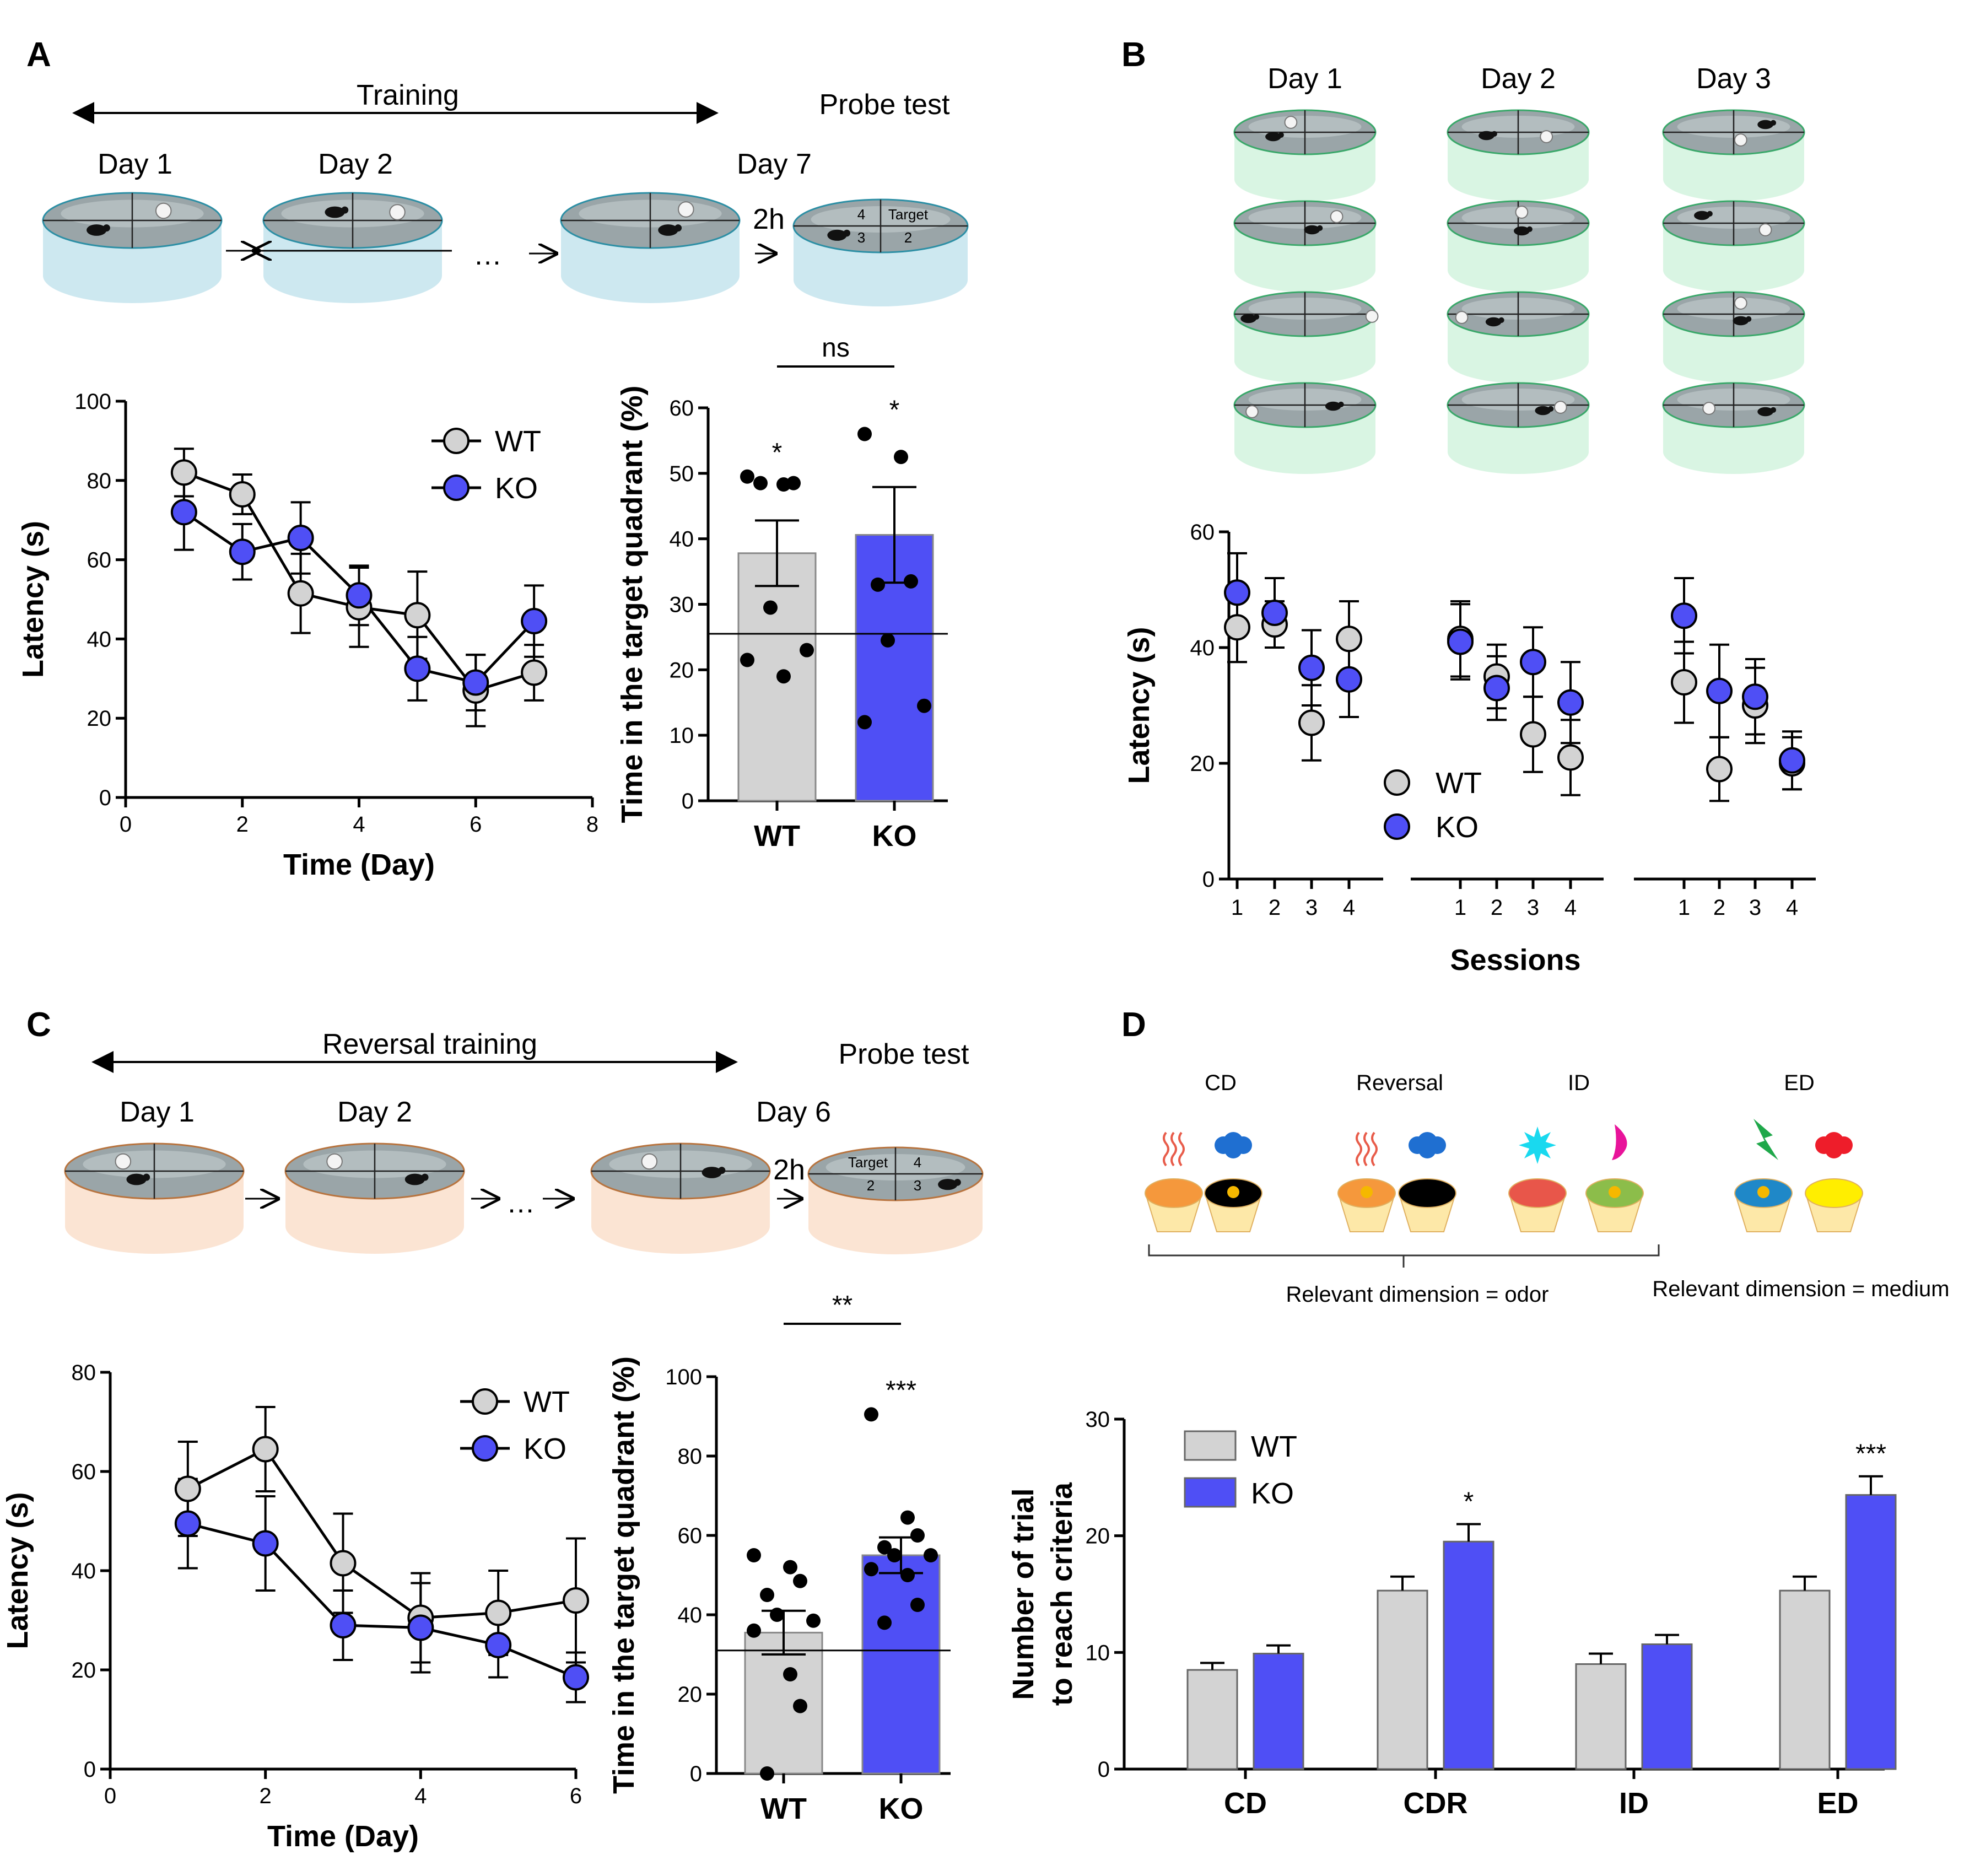 The height and width of the screenshot is (1876, 1964). Describe the element at coordinates (1210, 1445) in the screenshot. I see `legend-swatch` at that location.